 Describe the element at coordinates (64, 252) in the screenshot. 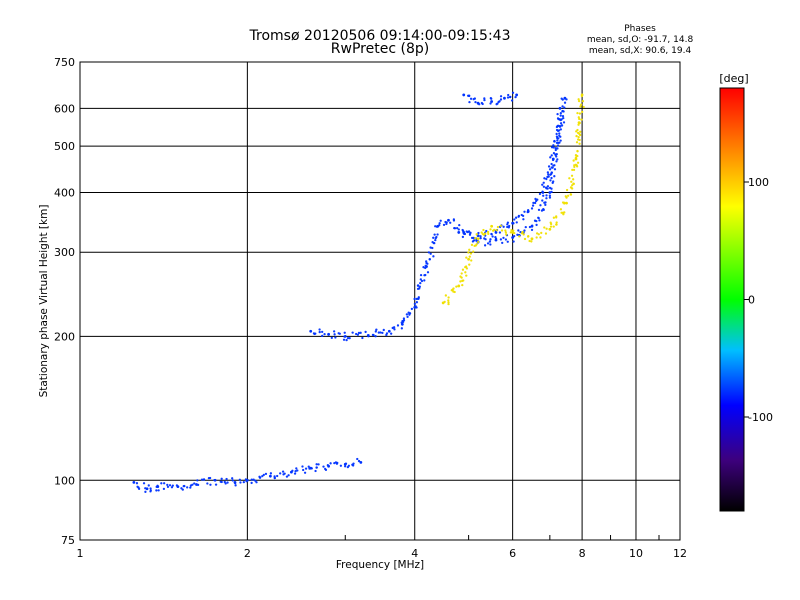

I see `y-tick-label: 300` at that location.